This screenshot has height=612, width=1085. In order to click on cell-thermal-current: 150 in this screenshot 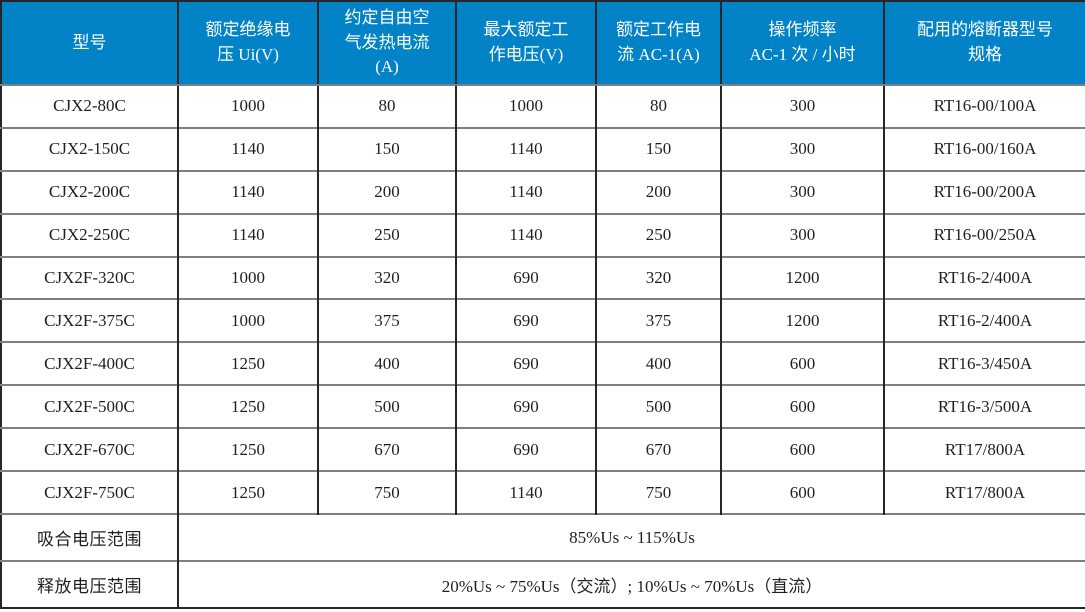, I will do `click(386, 148)`.